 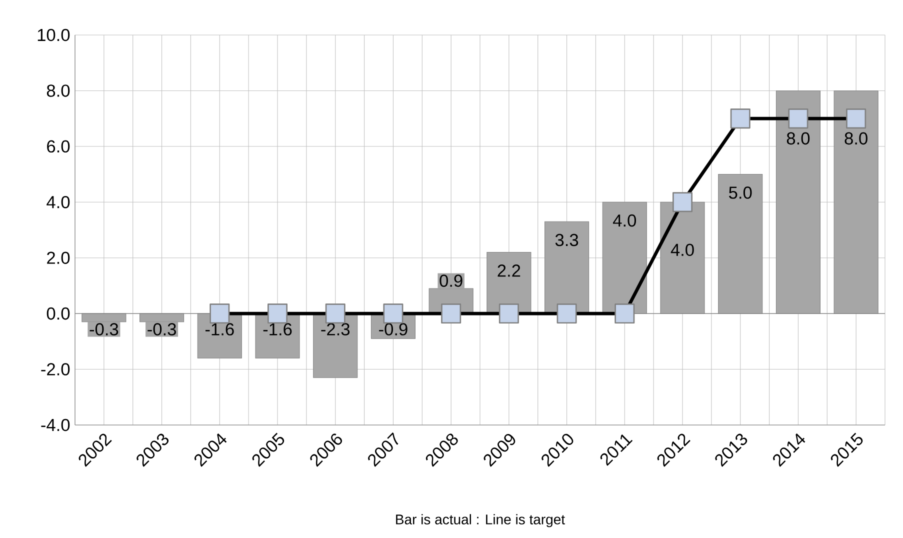 What do you see at coordinates (480, 521) in the screenshot?
I see `x-axis-title: Bar is actual : Line is target` at bounding box center [480, 521].